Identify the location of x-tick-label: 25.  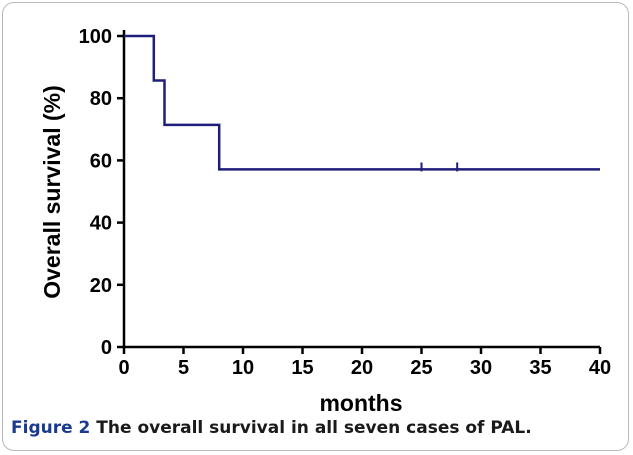
(421, 368).